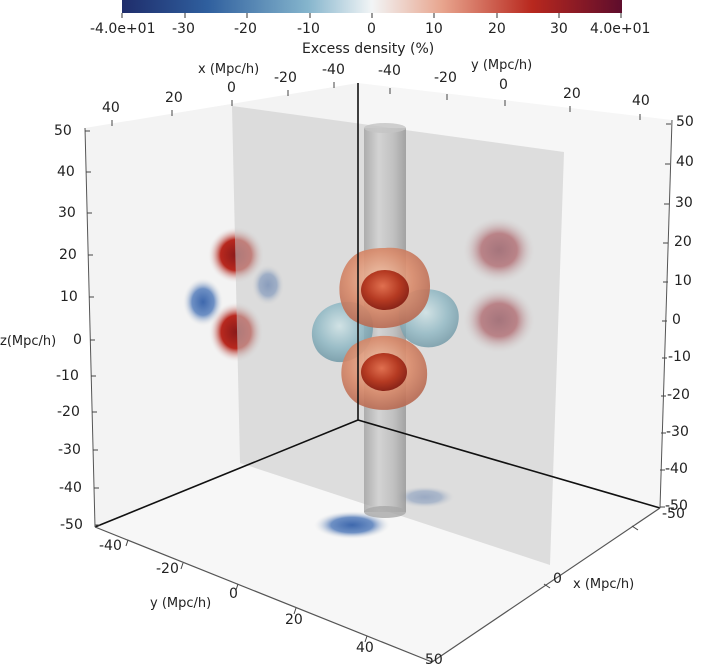  I want to click on z-right-tick-label: -50, so click(676, 506).